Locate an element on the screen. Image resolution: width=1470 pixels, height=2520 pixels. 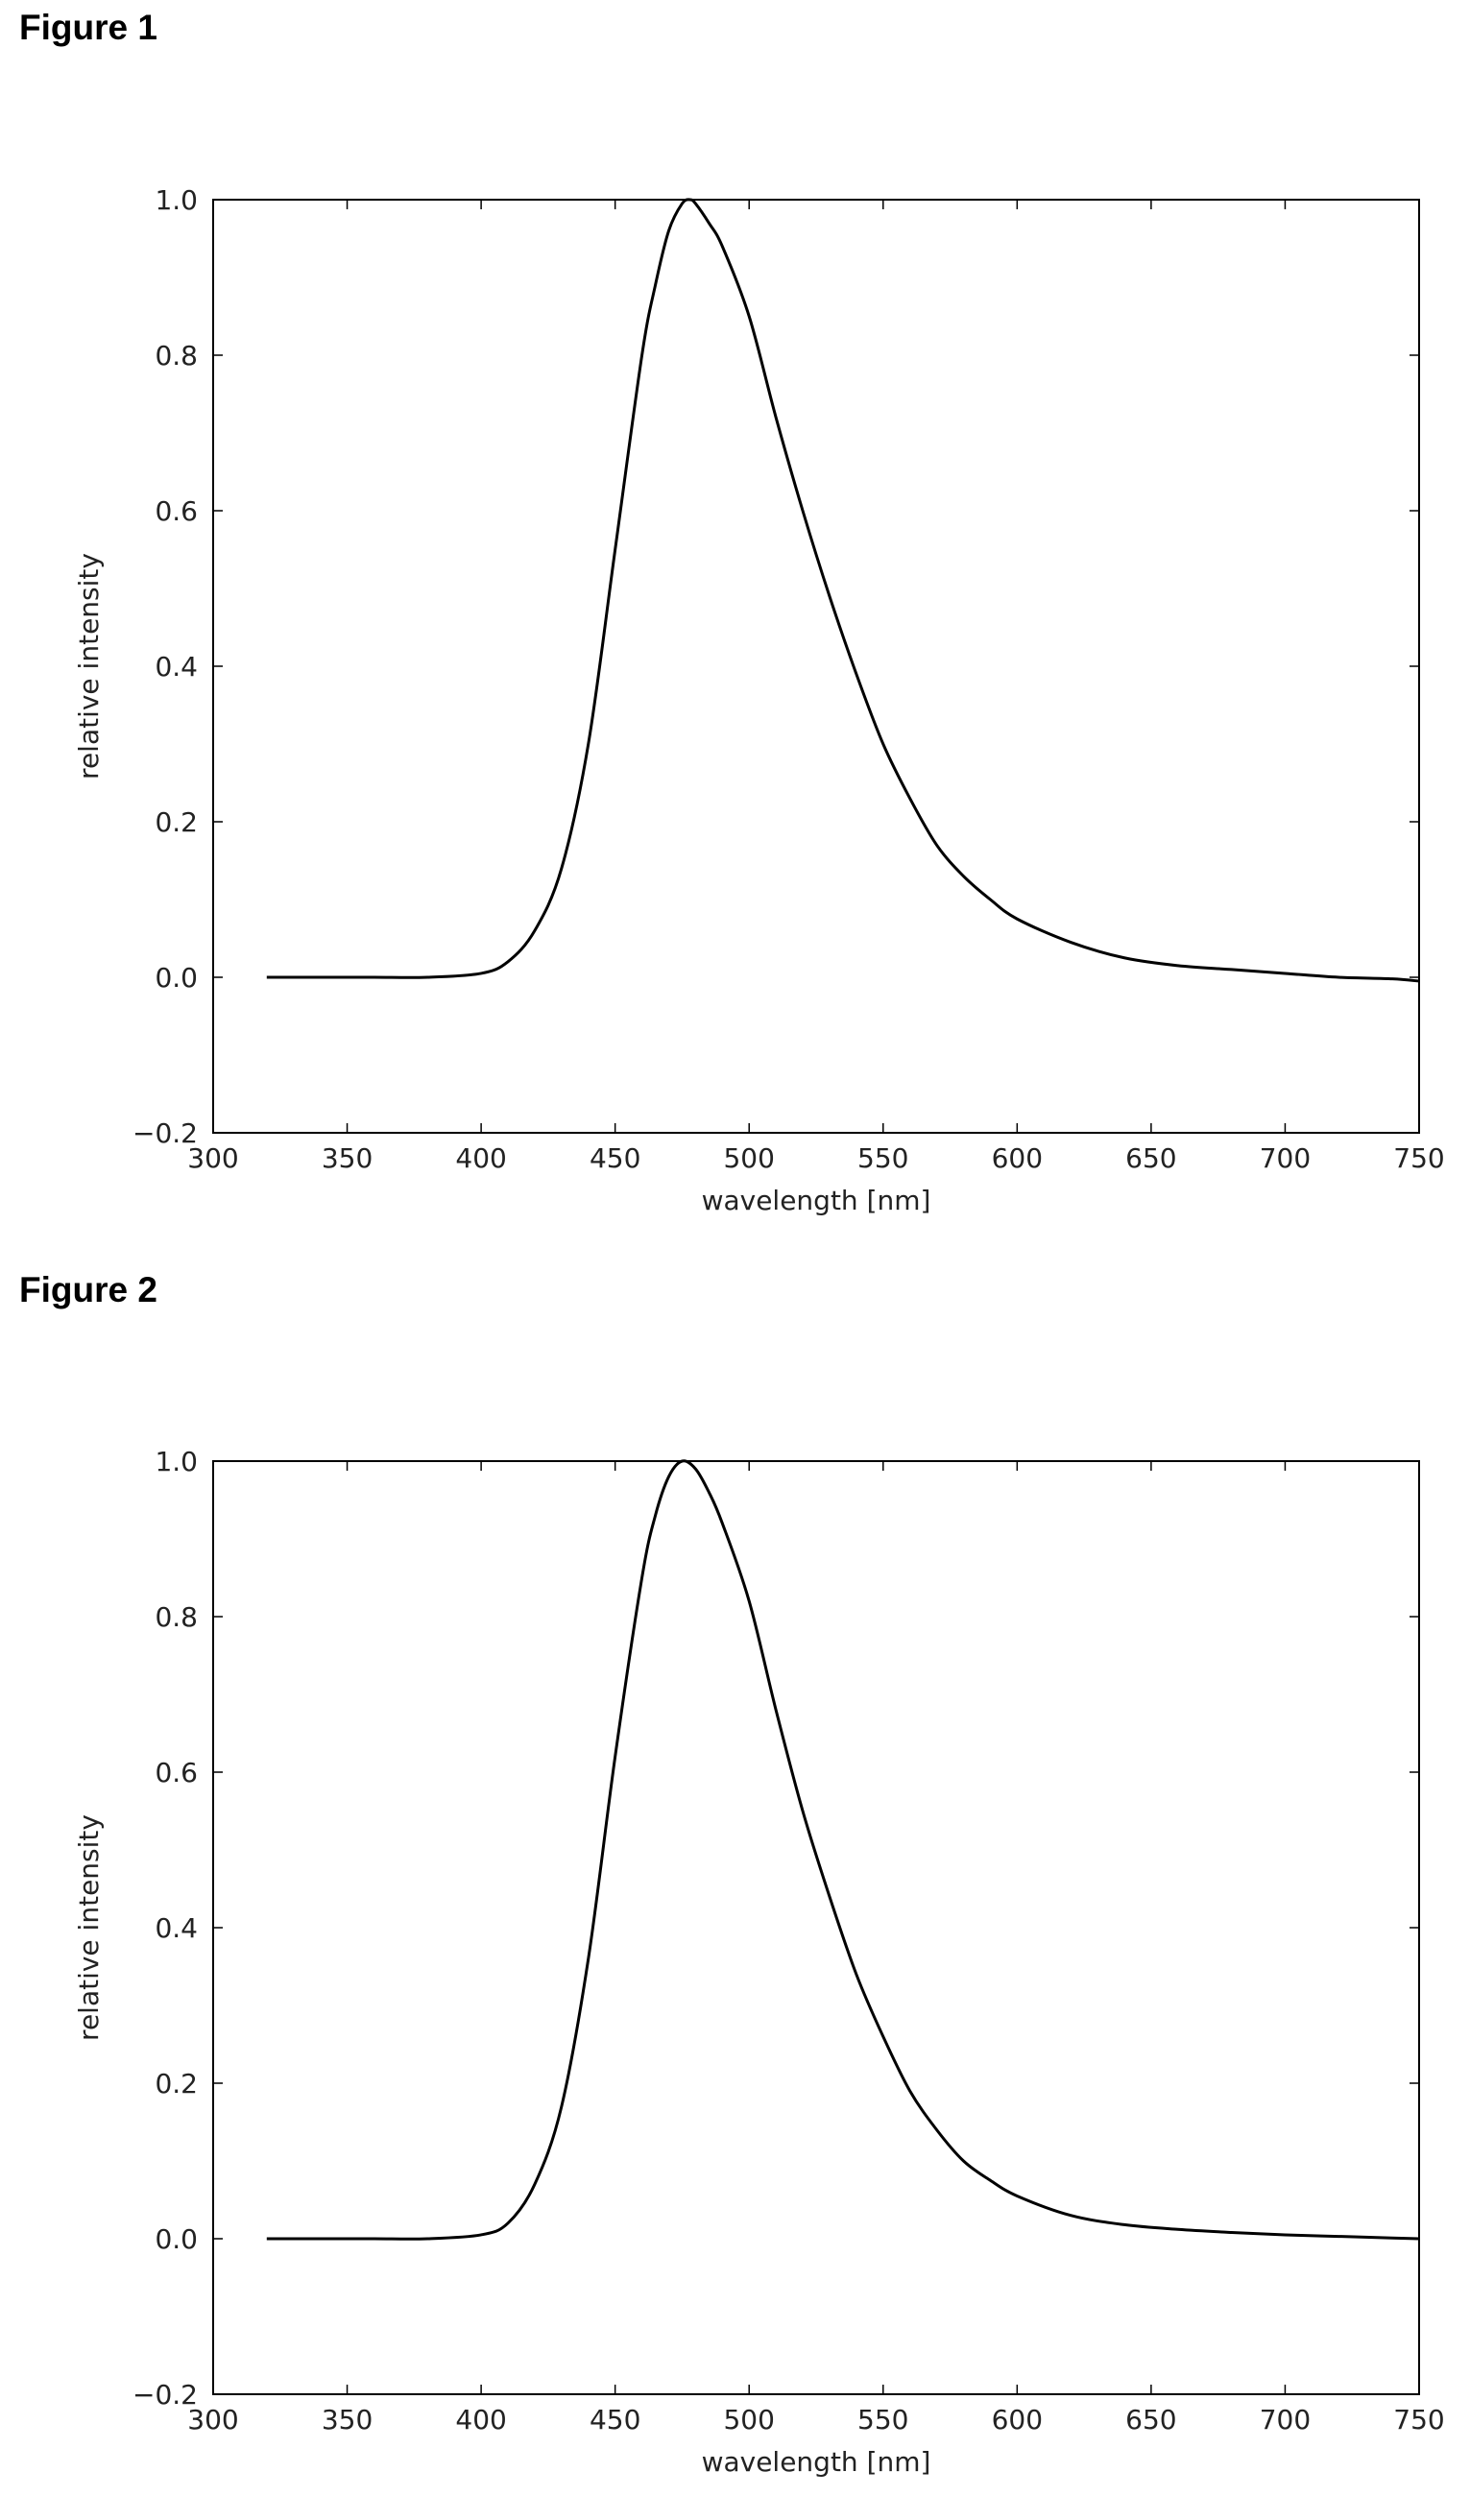
figure-1-label: Figure 1 is located at coordinates (88, 27).